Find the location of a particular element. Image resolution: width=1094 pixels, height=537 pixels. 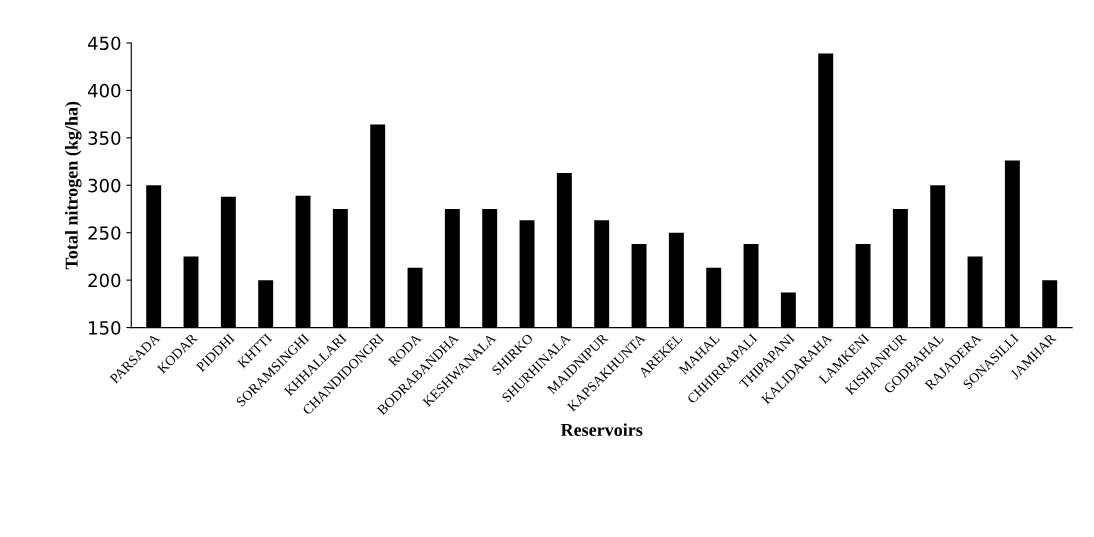

y-tick-label: 450 is located at coordinates (104, 43).